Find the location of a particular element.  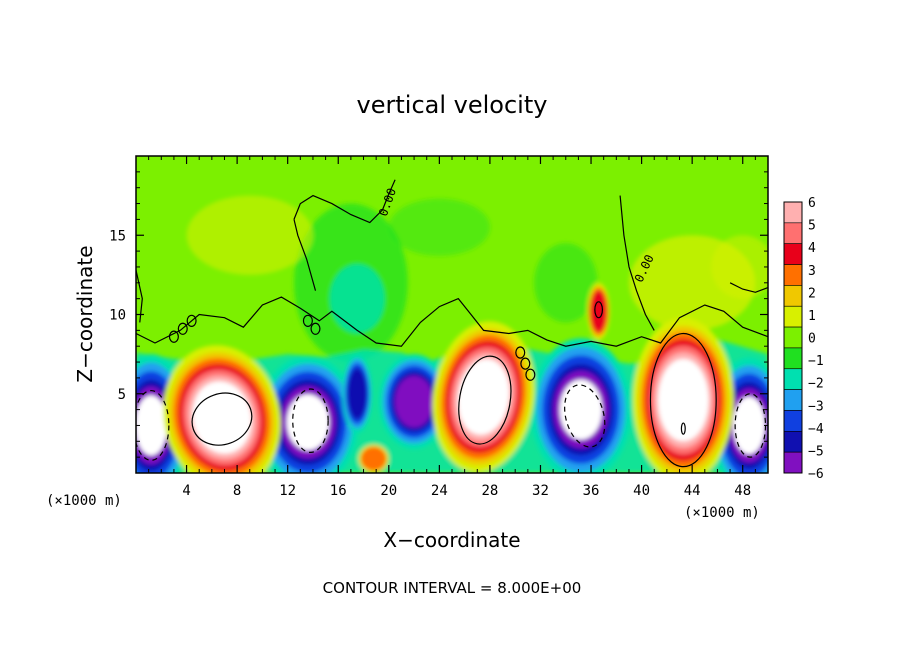

colorbar-tick-label: −6 is located at coordinates (816, 474).